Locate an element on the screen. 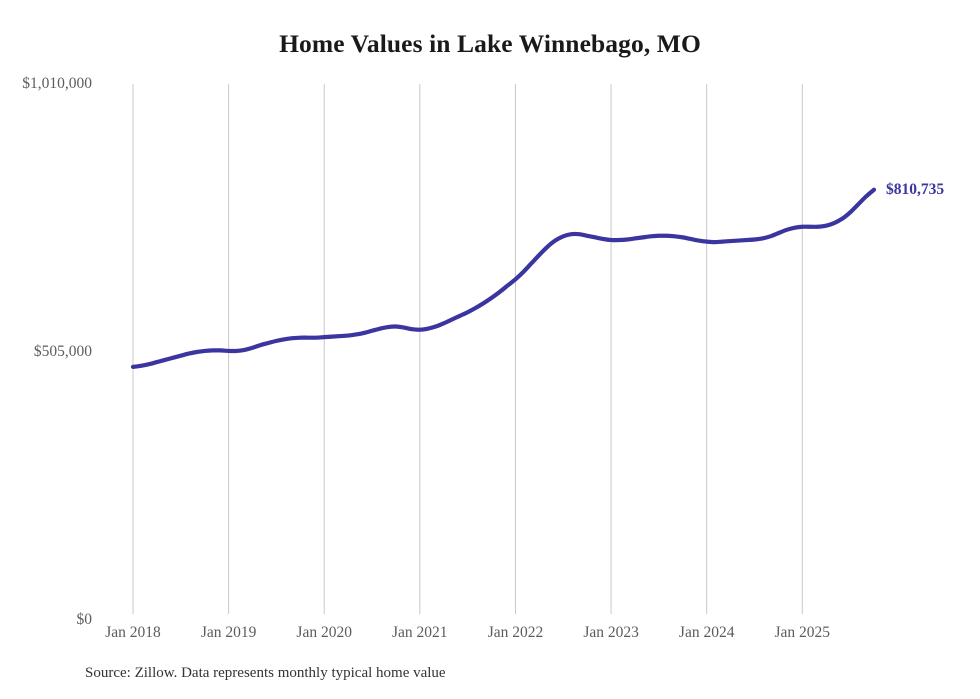 This screenshot has height=699, width=980. x-axis-tick-label-jan-2019: Jan 2019 is located at coordinates (228, 632).